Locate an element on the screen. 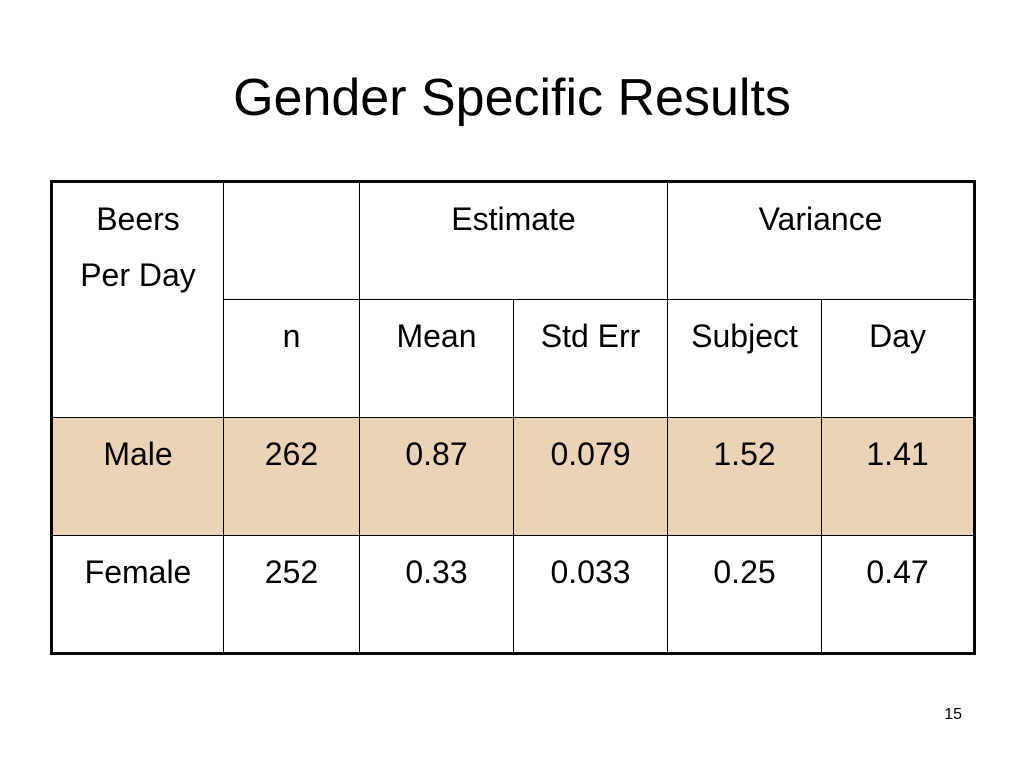 The width and height of the screenshot is (1024, 768). beers-per-day-header: Beers Per Day is located at coordinates (137, 299).